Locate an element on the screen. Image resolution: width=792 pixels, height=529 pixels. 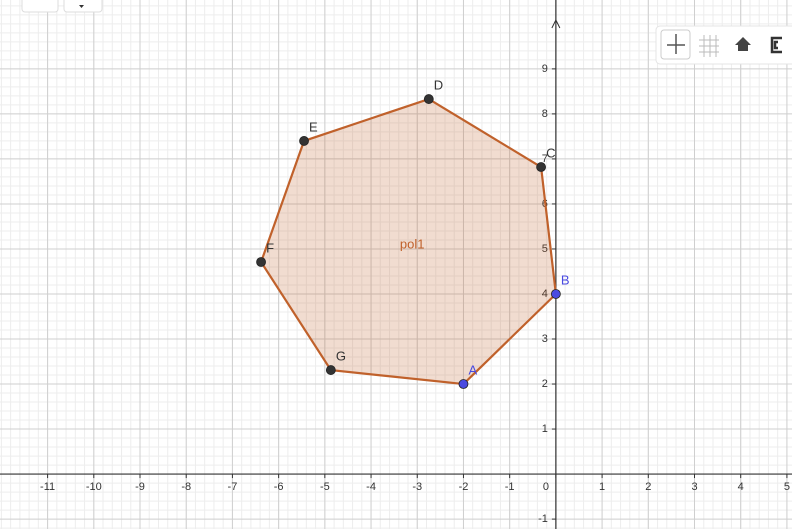
point-label: G is located at coordinates (341, 356).